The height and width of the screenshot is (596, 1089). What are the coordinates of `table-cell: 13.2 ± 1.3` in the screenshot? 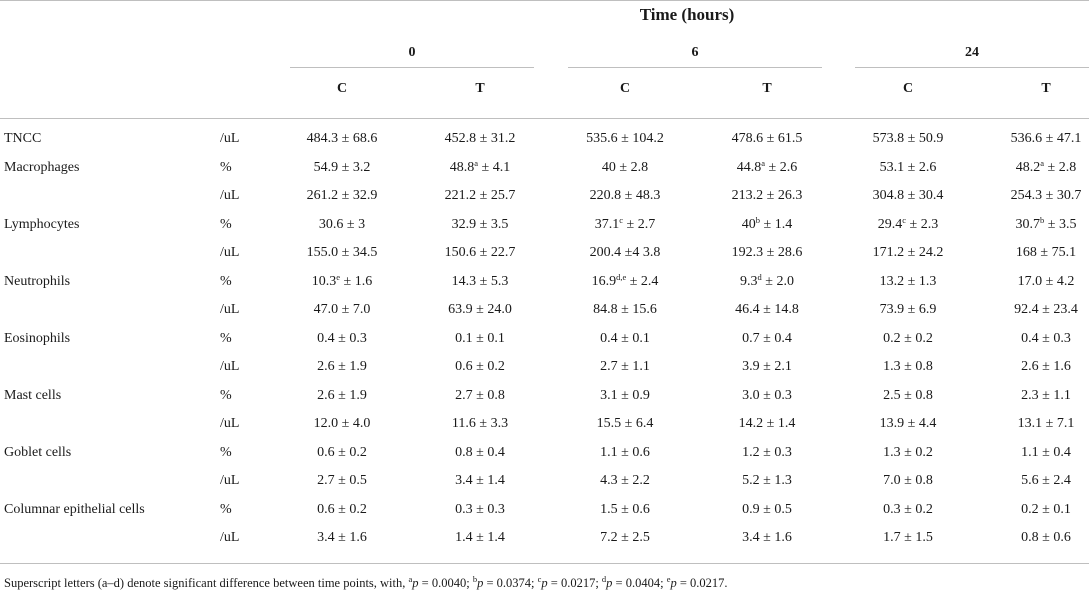 It's located at (908, 282).